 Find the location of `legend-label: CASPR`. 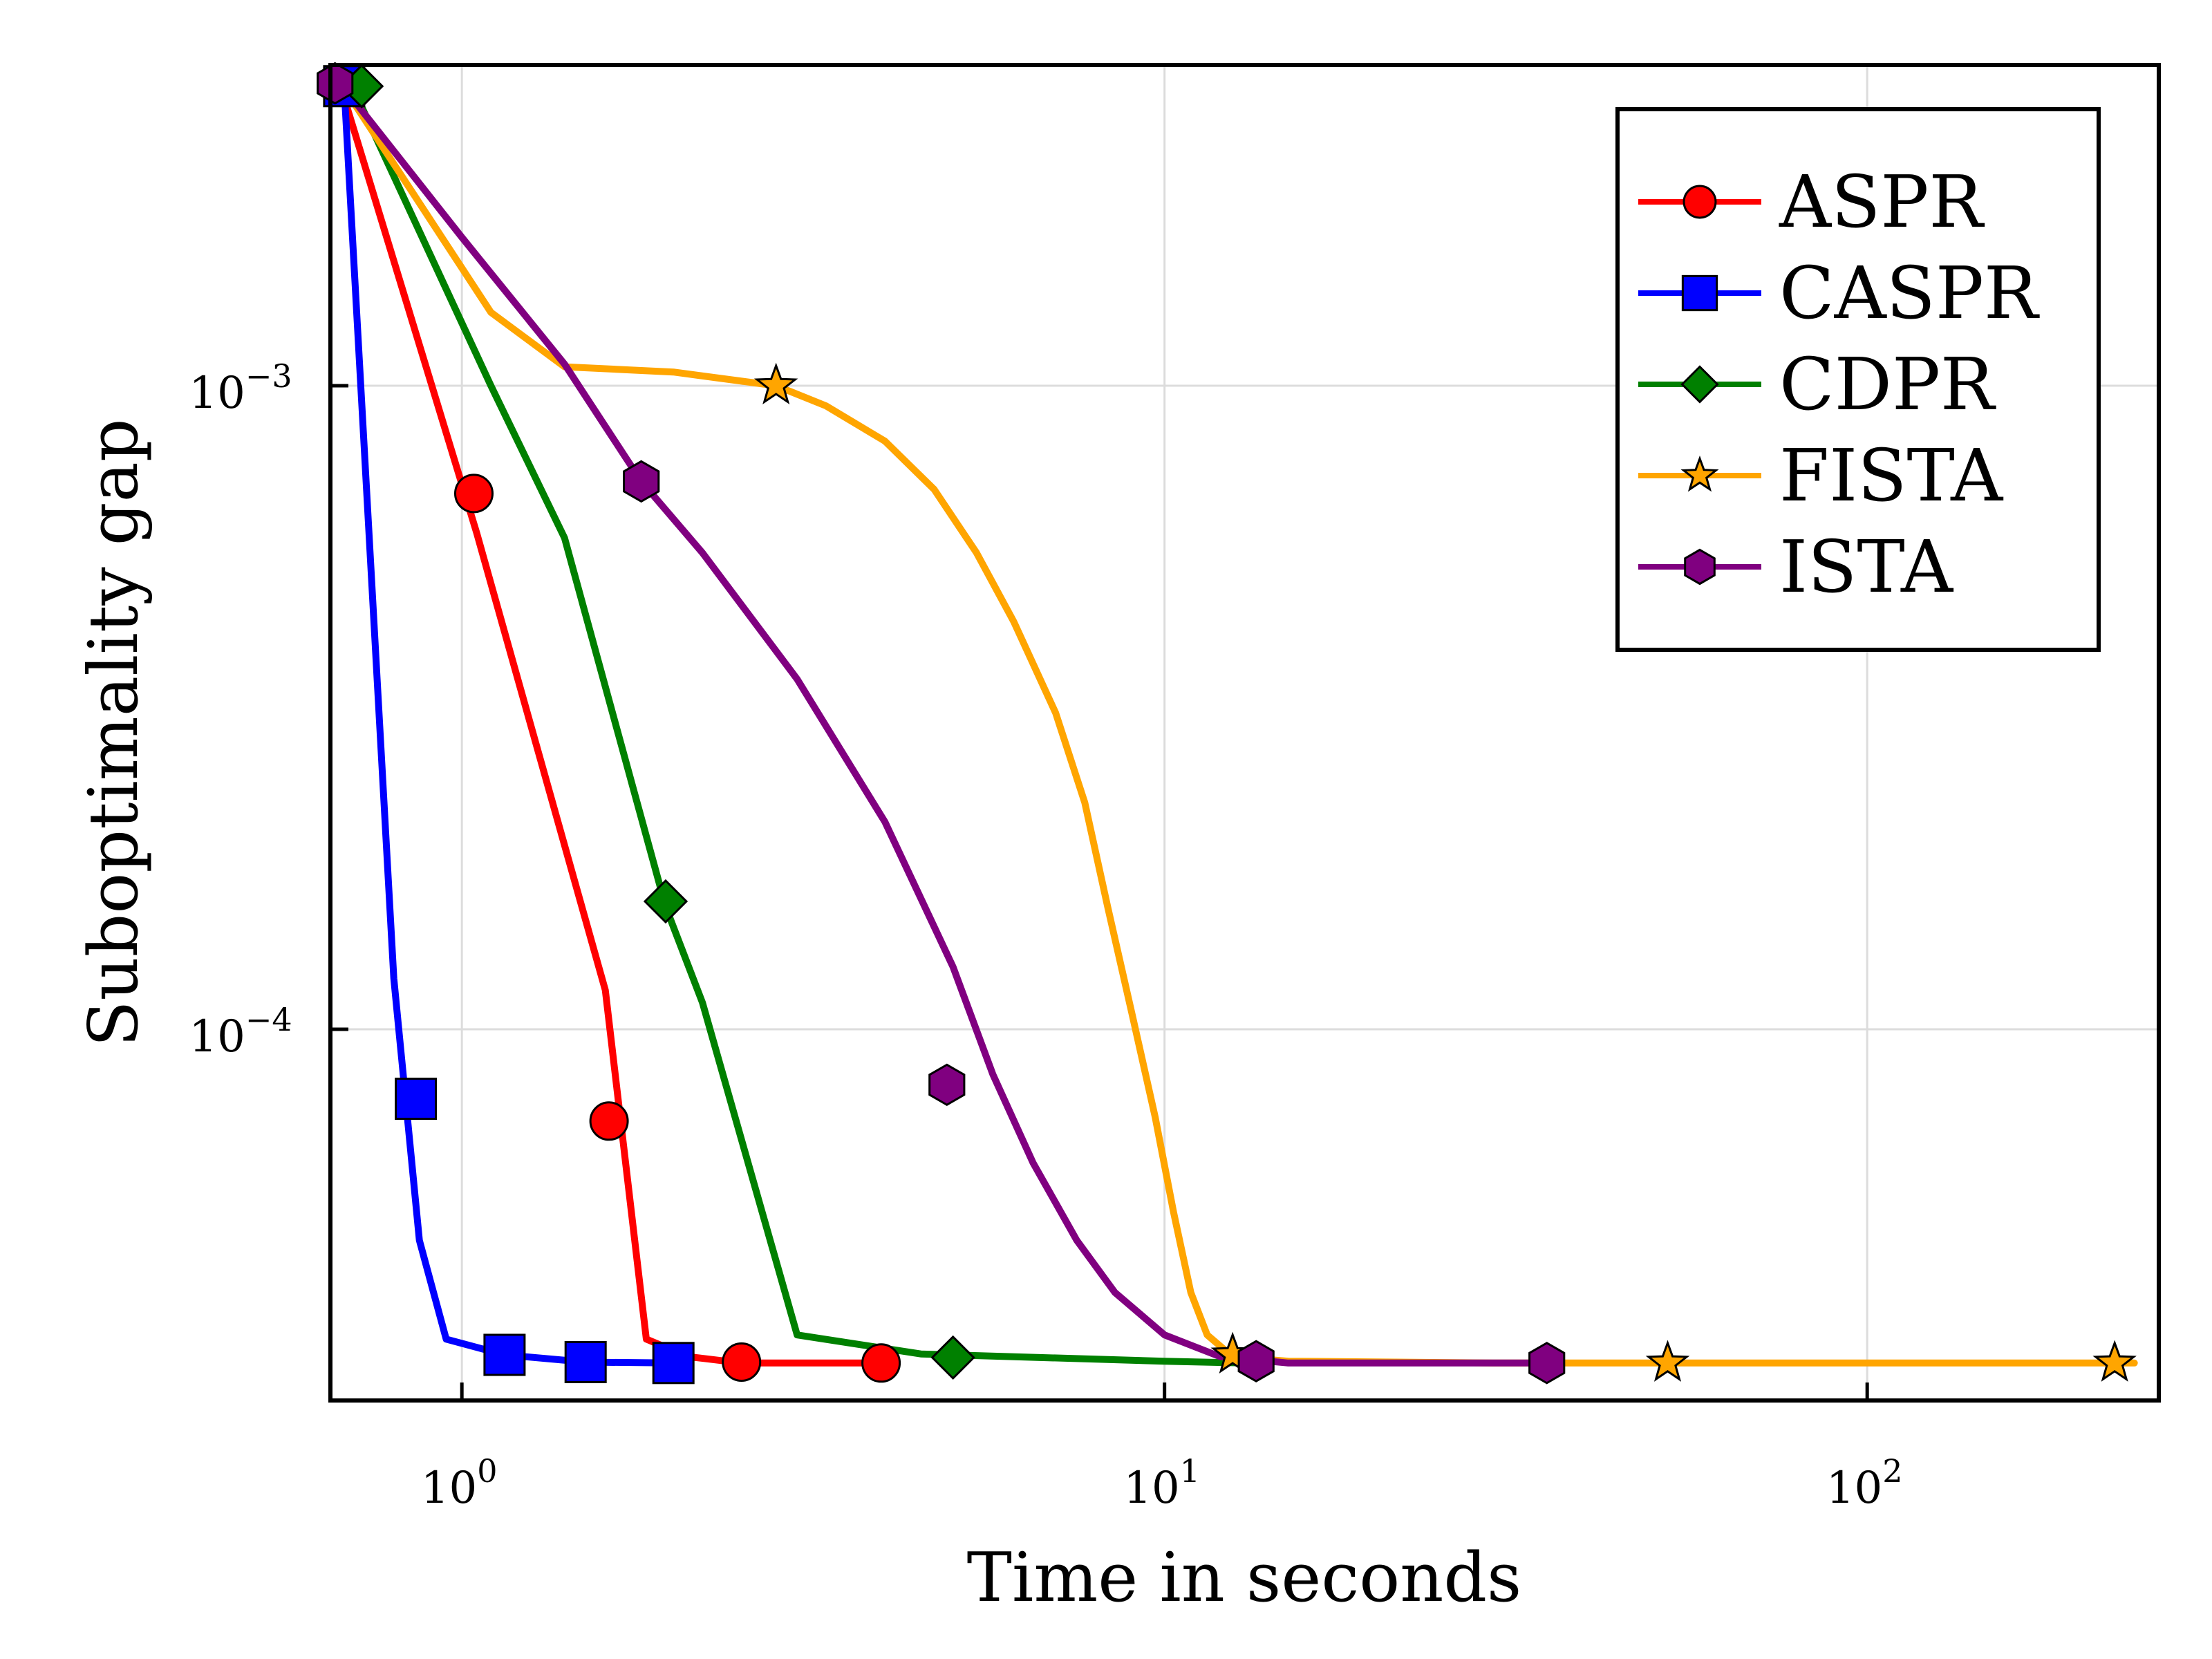

legend-label: CASPR is located at coordinates (1910, 293).